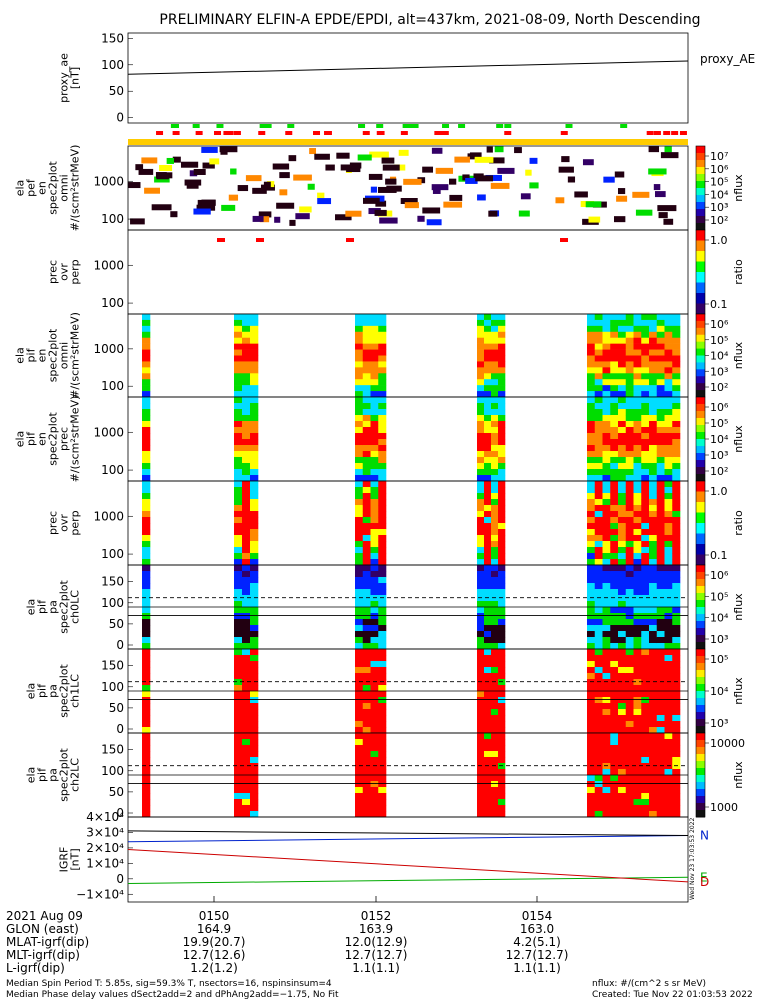 This screenshot has width=775, height=1000. What do you see at coordinates (700, 597) in the screenshot?
I see `colorbar-segment-ela_pif_pa_spec2plot_ch0LC` at bounding box center [700, 597].